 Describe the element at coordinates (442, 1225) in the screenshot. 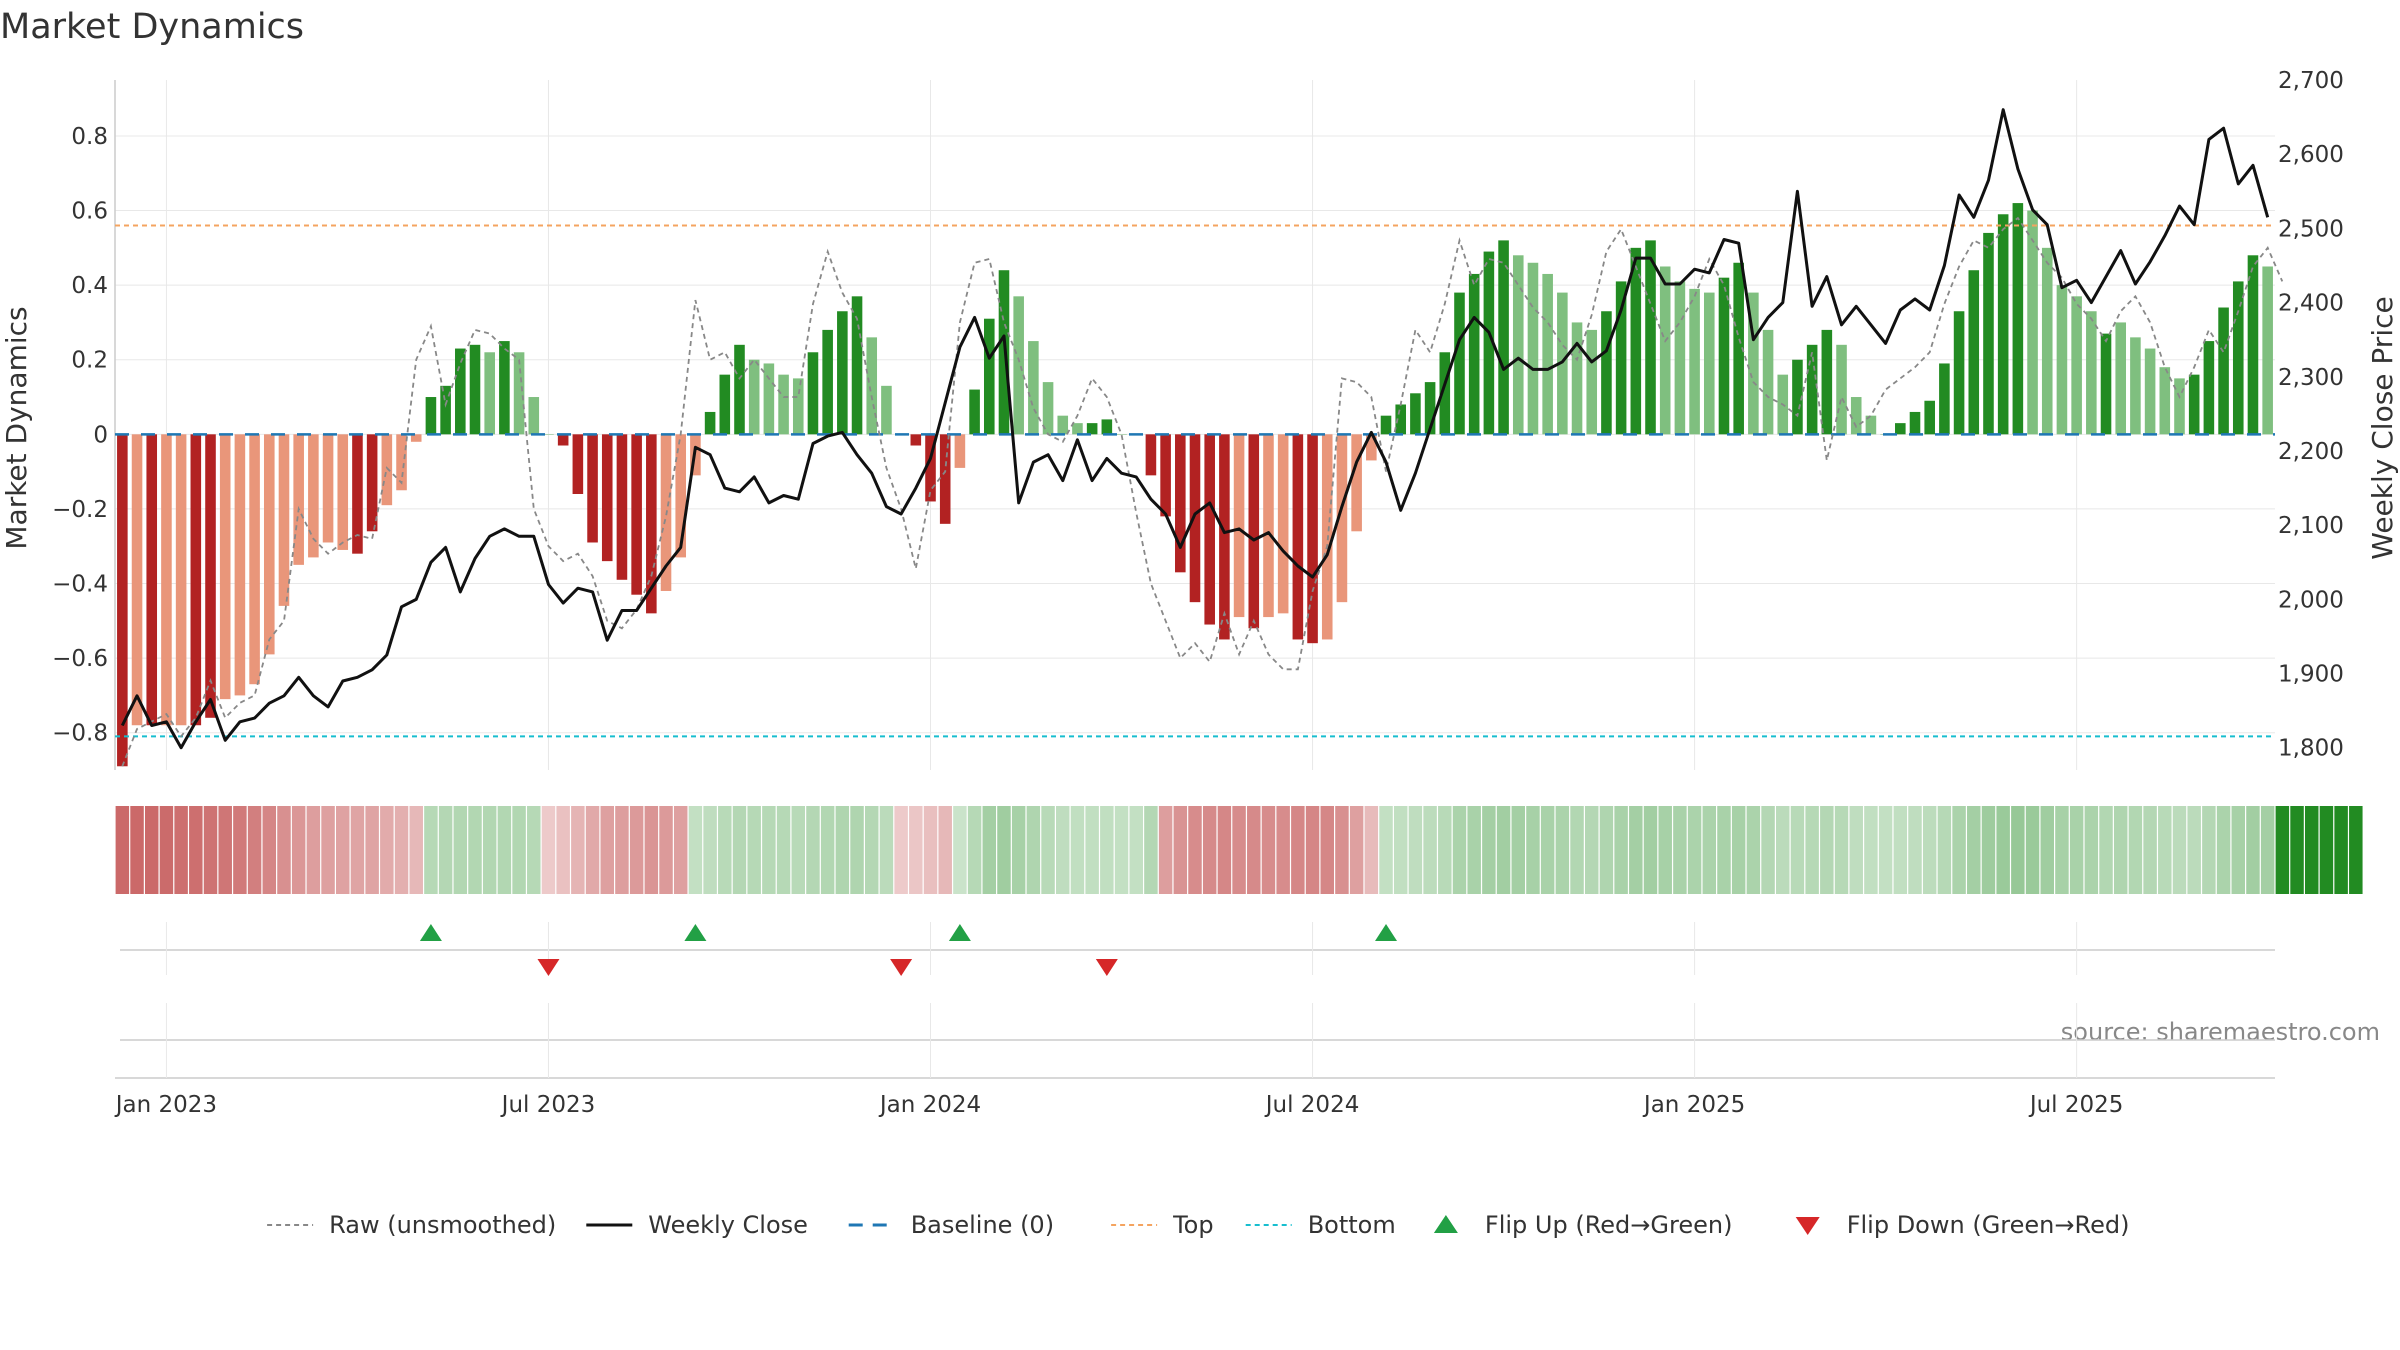

I see `legend-label: Raw (unsmoothed)` at that location.